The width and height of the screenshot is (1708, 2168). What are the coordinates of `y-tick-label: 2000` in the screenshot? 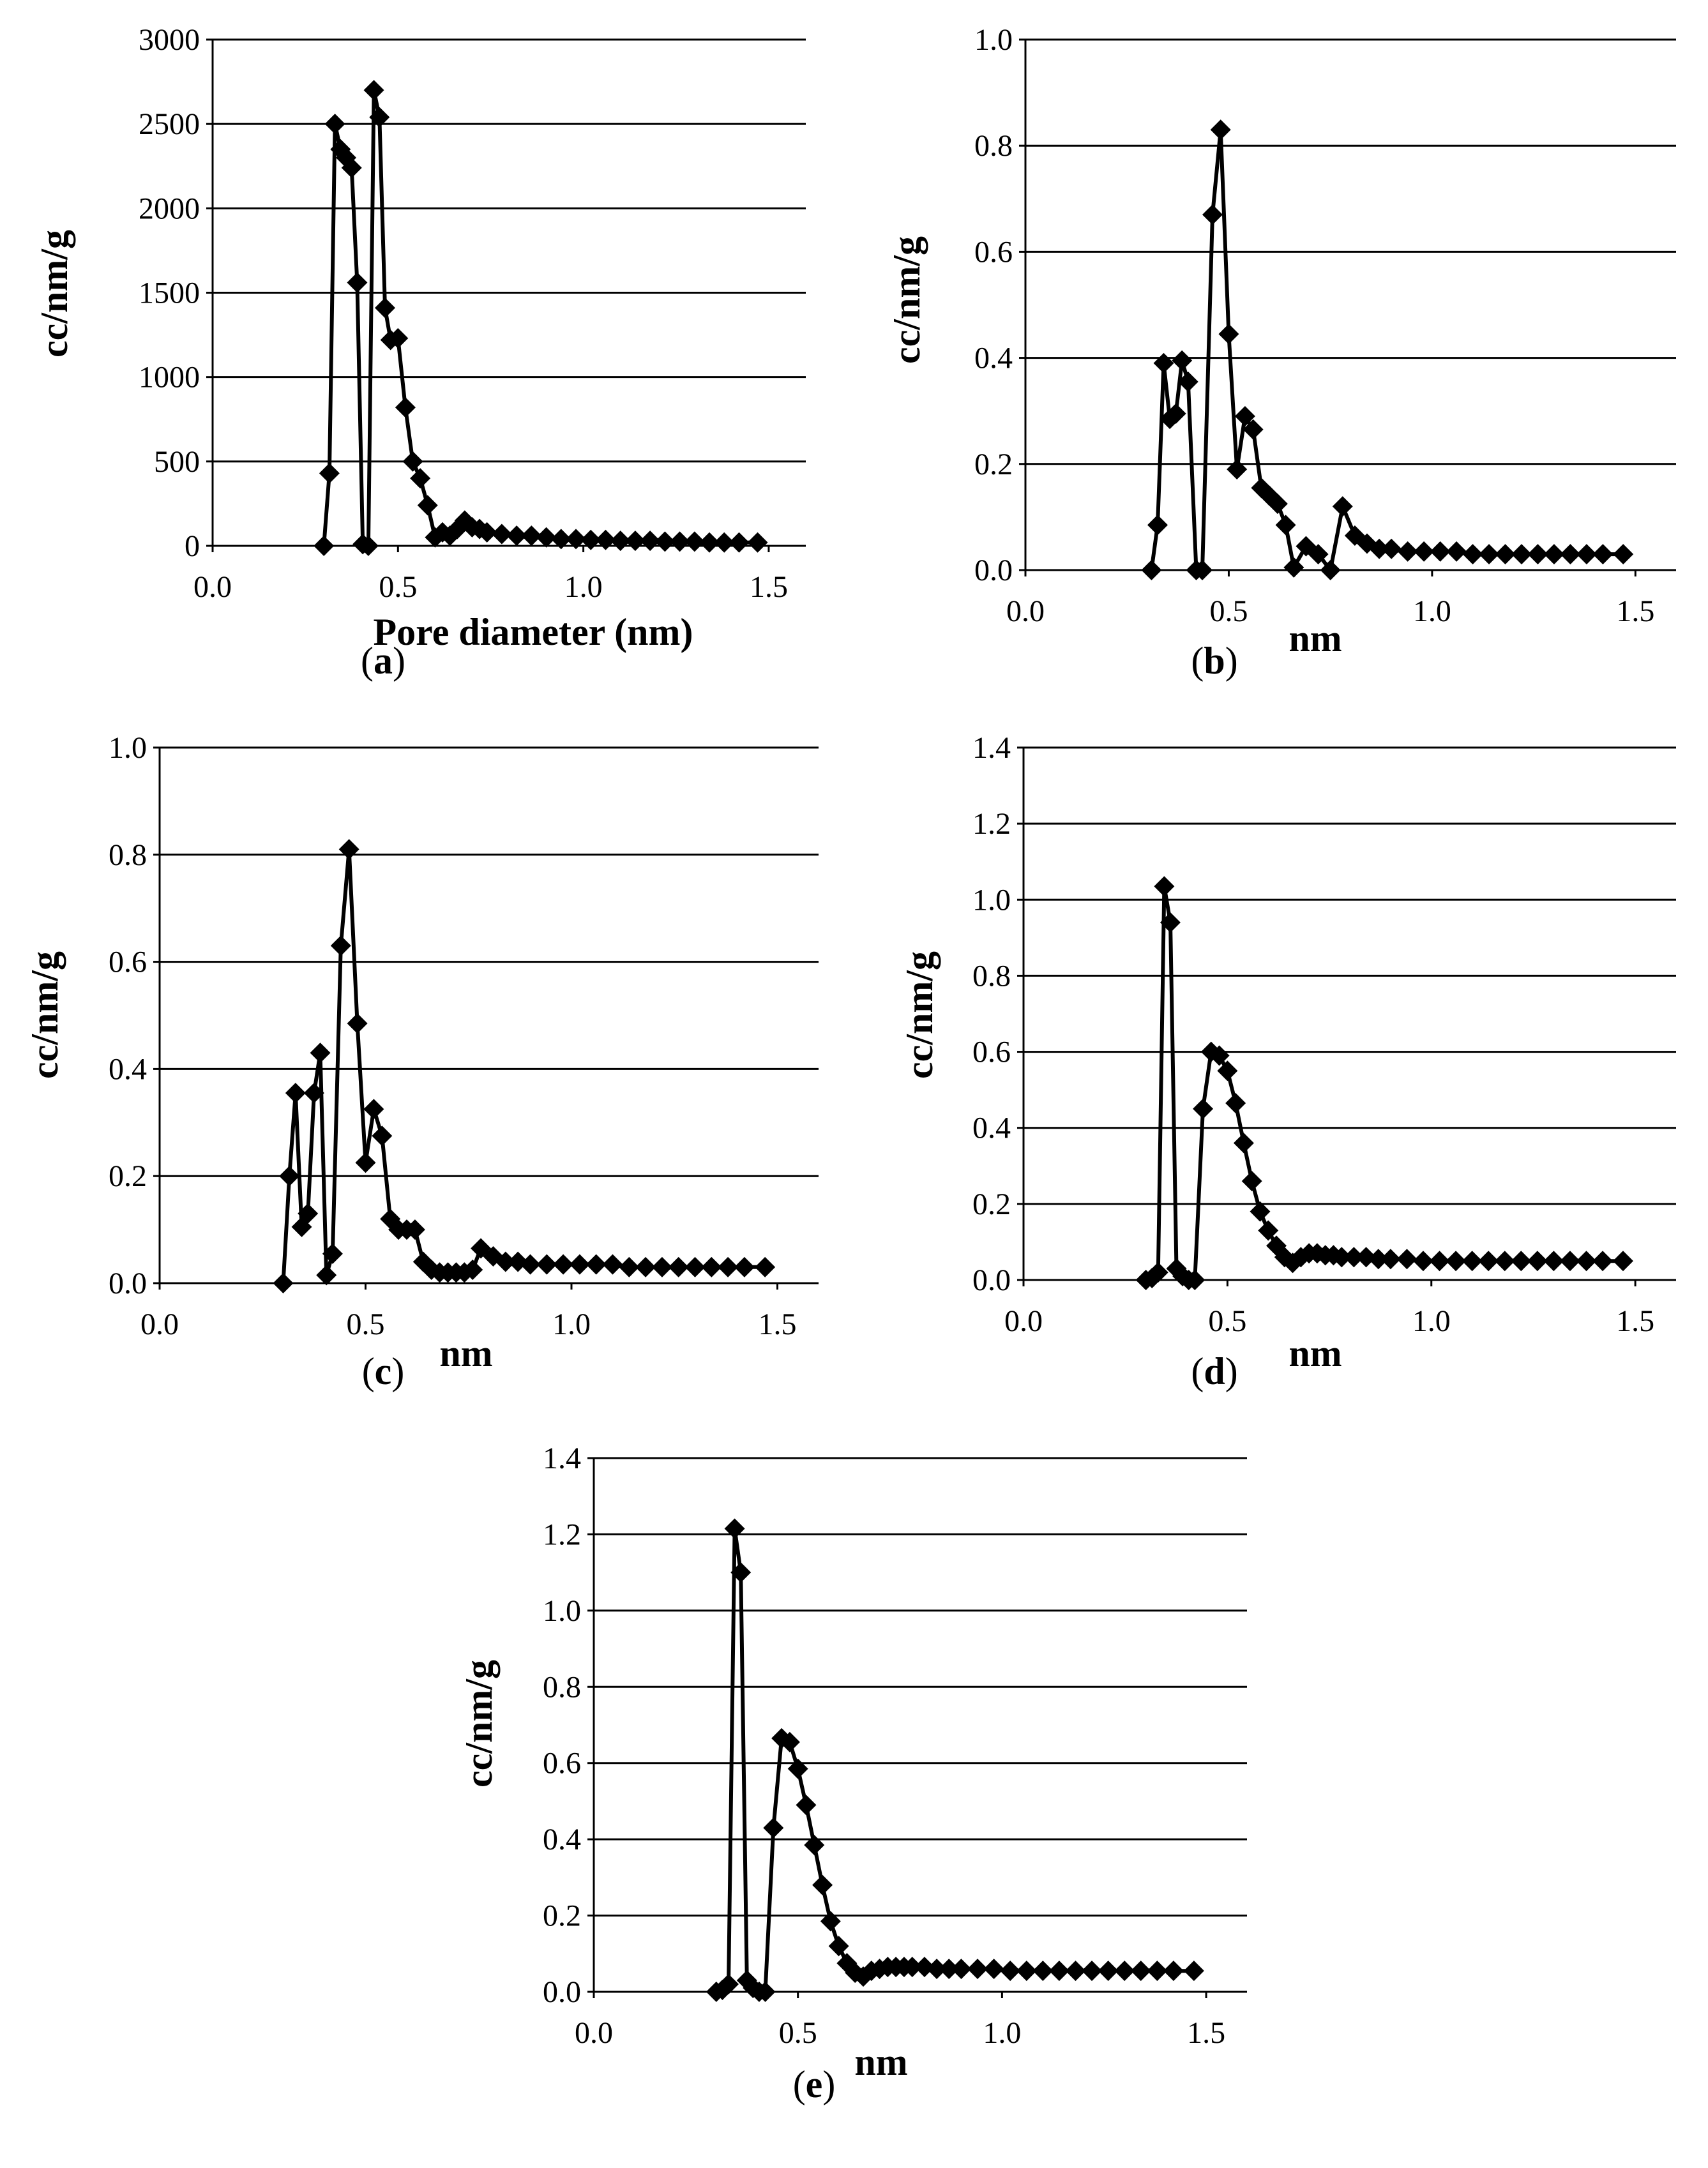 It's located at (169, 208).